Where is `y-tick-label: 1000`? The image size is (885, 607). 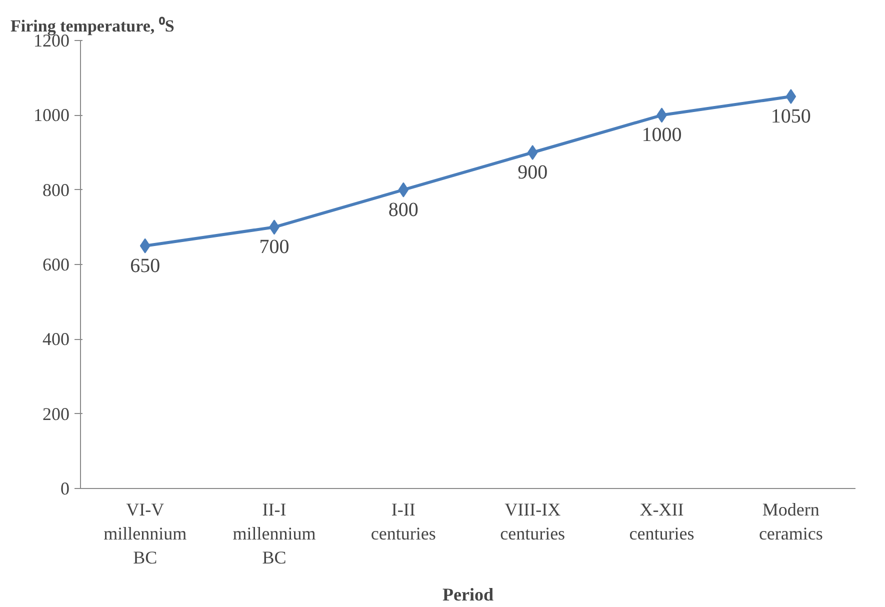 y-tick-label: 1000 is located at coordinates (52, 115).